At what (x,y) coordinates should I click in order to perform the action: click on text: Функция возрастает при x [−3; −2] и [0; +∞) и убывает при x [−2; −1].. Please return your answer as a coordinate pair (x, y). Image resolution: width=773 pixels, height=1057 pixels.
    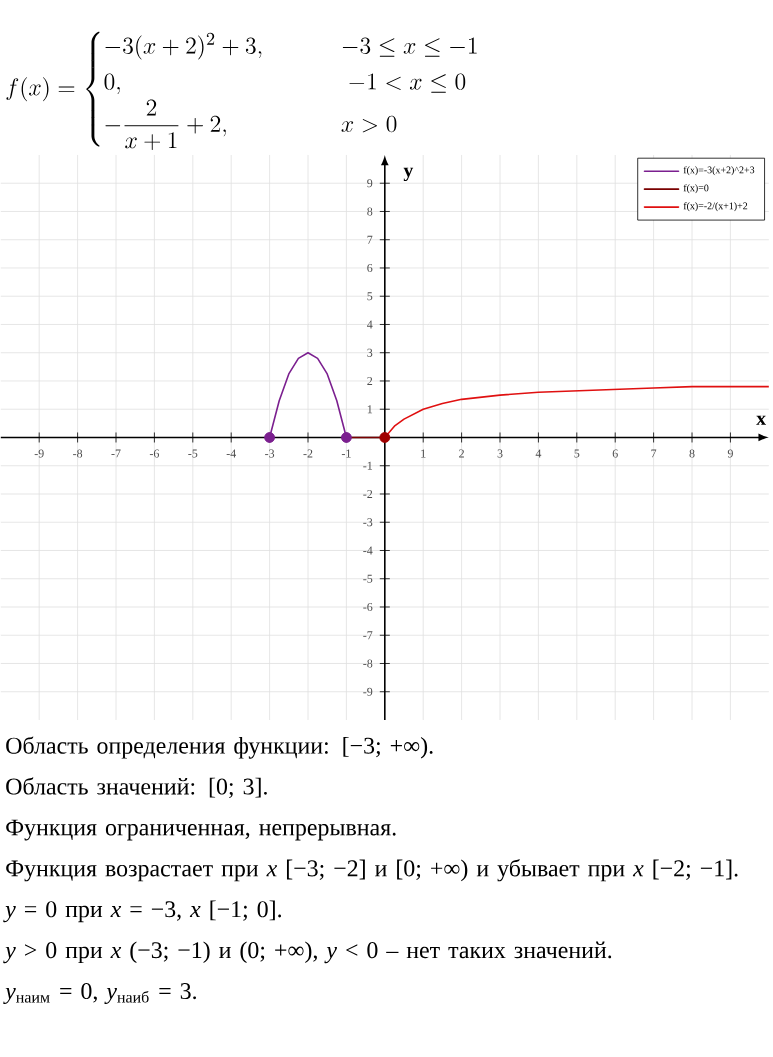
    Looking at the image, I should click on (372, 870).